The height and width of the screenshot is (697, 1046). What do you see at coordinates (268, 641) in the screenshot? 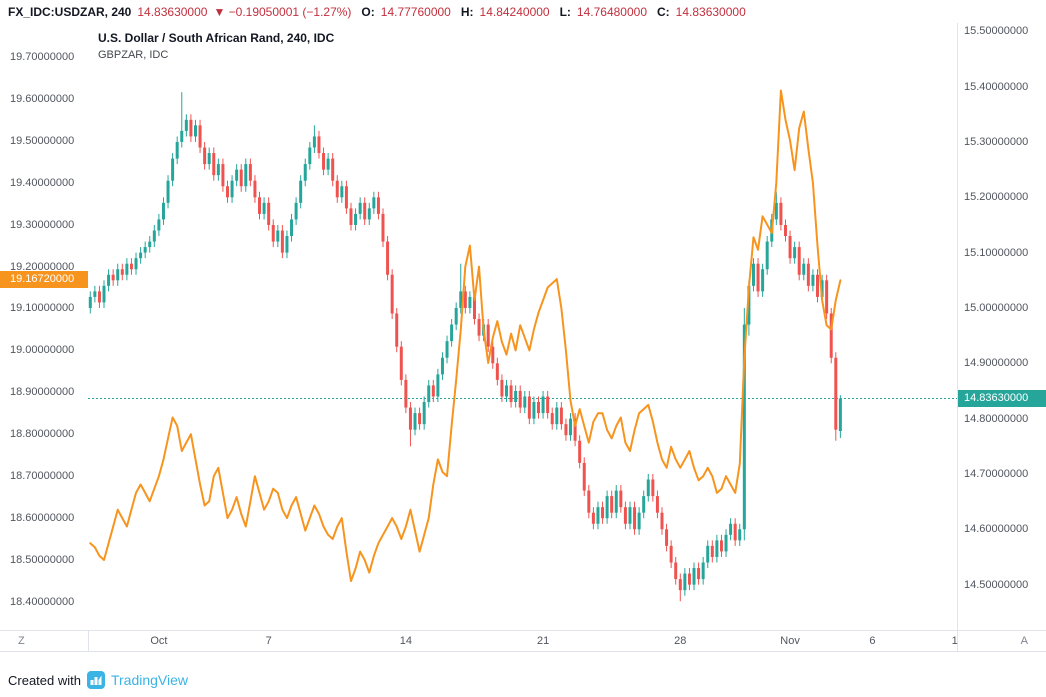
I see `time-tick-label: 7` at bounding box center [268, 641].